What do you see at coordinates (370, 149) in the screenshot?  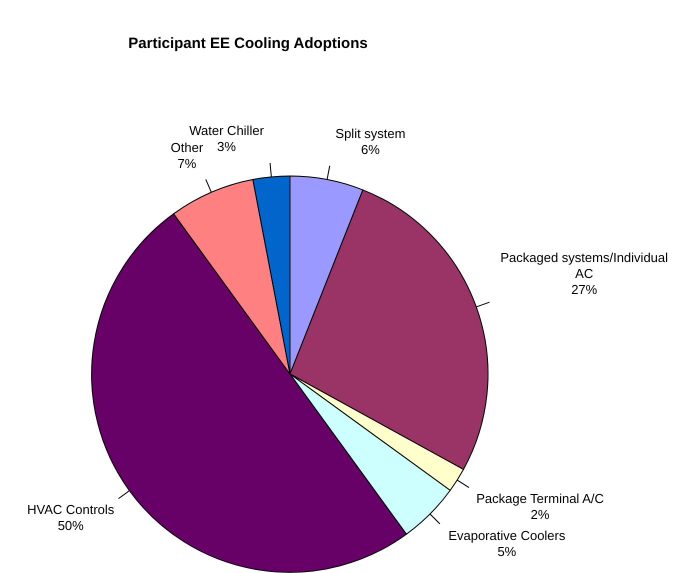 I see `data-label: 6%` at bounding box center [370, 149].